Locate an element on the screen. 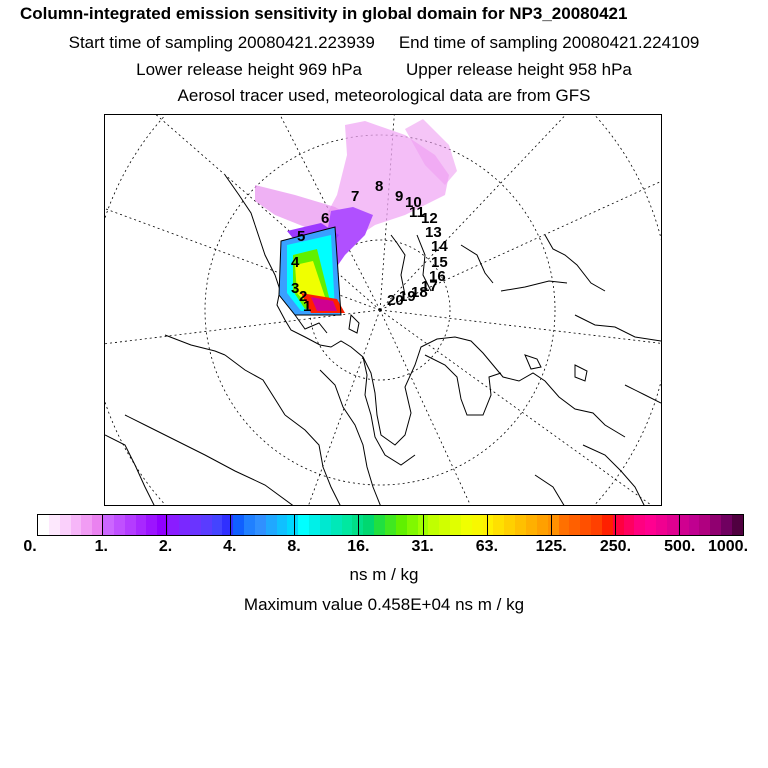 The width and height of the screenshot is (768, 768). colorbar-tick-label: 63. is located at coordinates (487, 546).